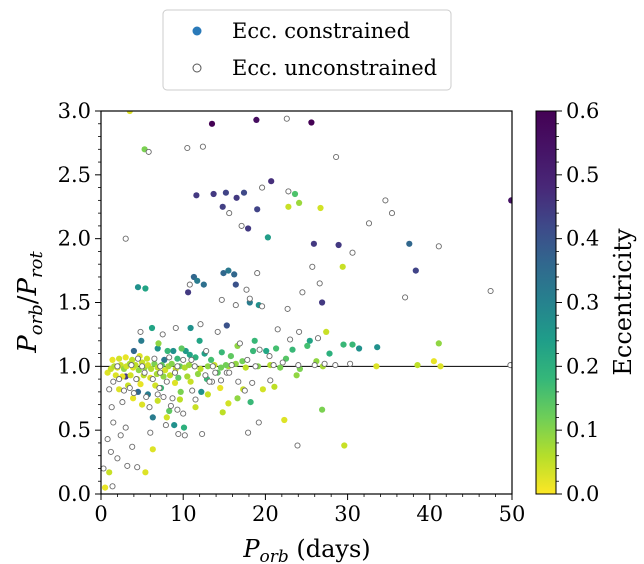 Image resolution: width=644 pixels, height=564 pixels. Describe the element at coordinates (30, 302) in the screenshot. I see `y-axis-label: Porb/Prot` at that location.